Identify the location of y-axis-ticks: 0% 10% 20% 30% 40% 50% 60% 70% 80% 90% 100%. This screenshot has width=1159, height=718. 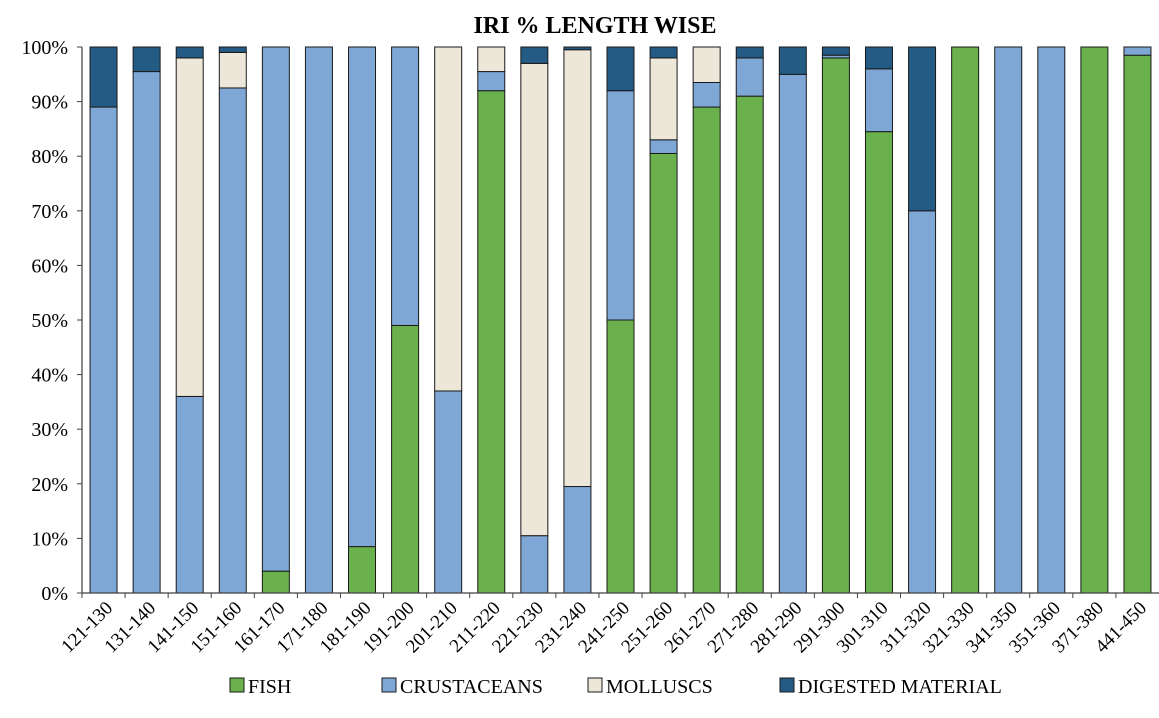
(51, 321).